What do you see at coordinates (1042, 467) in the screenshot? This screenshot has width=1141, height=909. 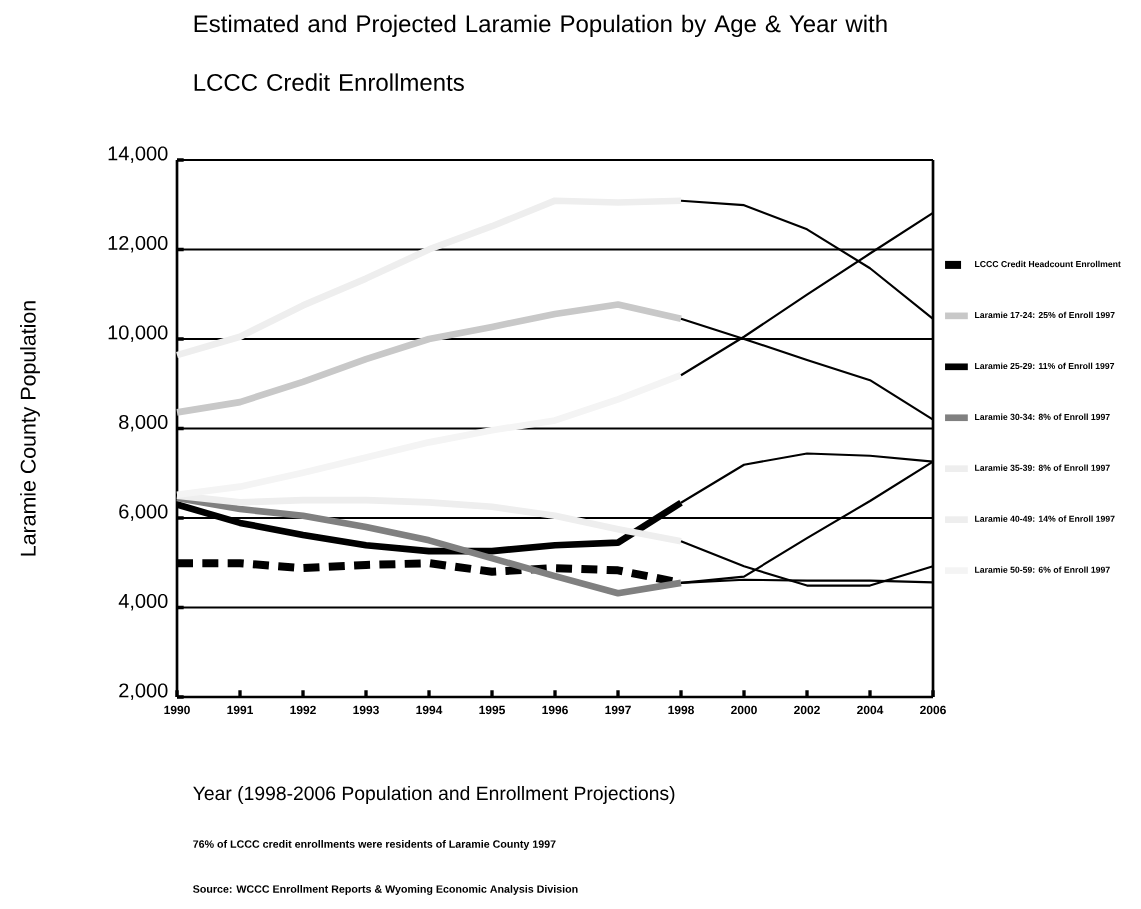 I see `legend-label: Laramie 35-39: 8% of Enroll 1997` at bounding box center [1042, 467].